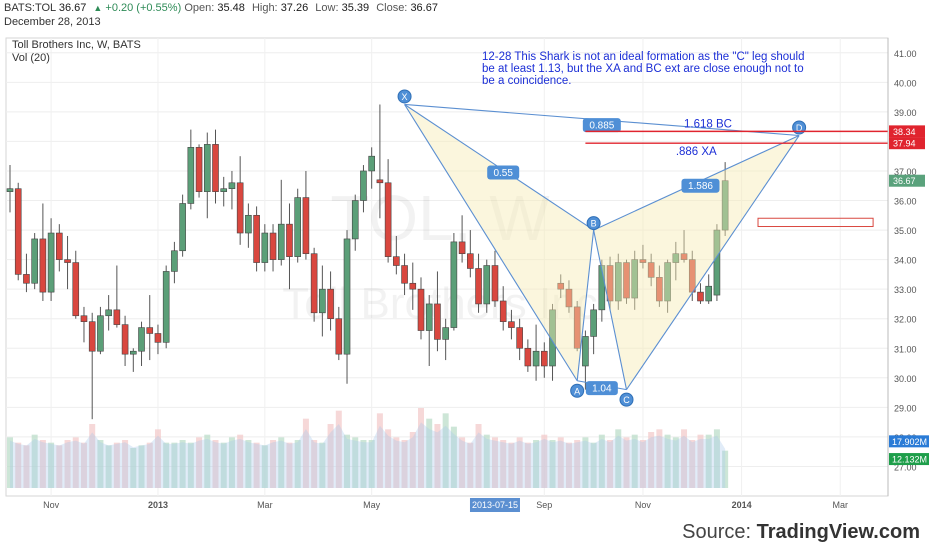  I want to click on fib-lines: 1.618 BC .886 XA, so click(736, 173).